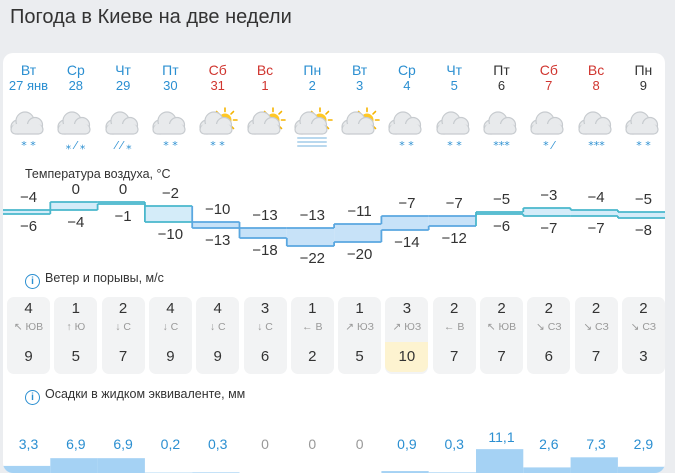 This screenshot has width=675, height=473. What do you see at coordinates (170, 444) in the screenshot?
I see `precipitation-value: 0,2` at bounding box center [170, 444].